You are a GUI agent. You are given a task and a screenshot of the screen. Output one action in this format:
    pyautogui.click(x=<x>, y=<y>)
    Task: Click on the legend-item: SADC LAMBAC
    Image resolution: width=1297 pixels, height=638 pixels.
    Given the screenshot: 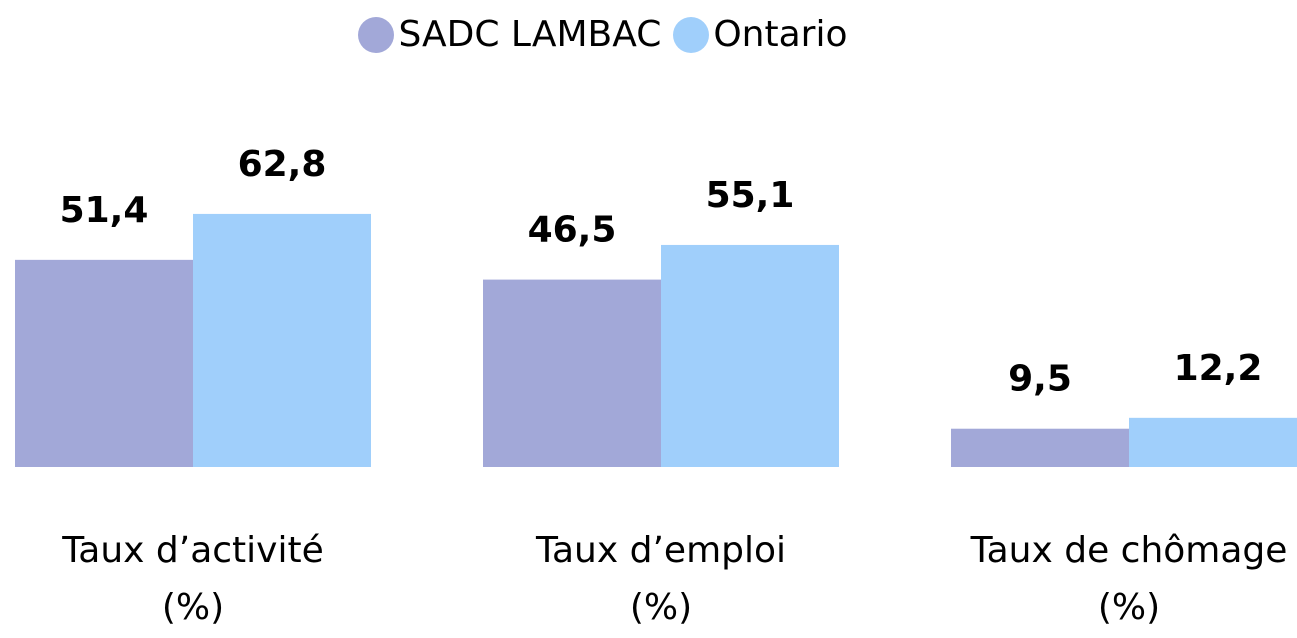 What is the action you would take?
    pyautogui.click(x=509, y=34)
    